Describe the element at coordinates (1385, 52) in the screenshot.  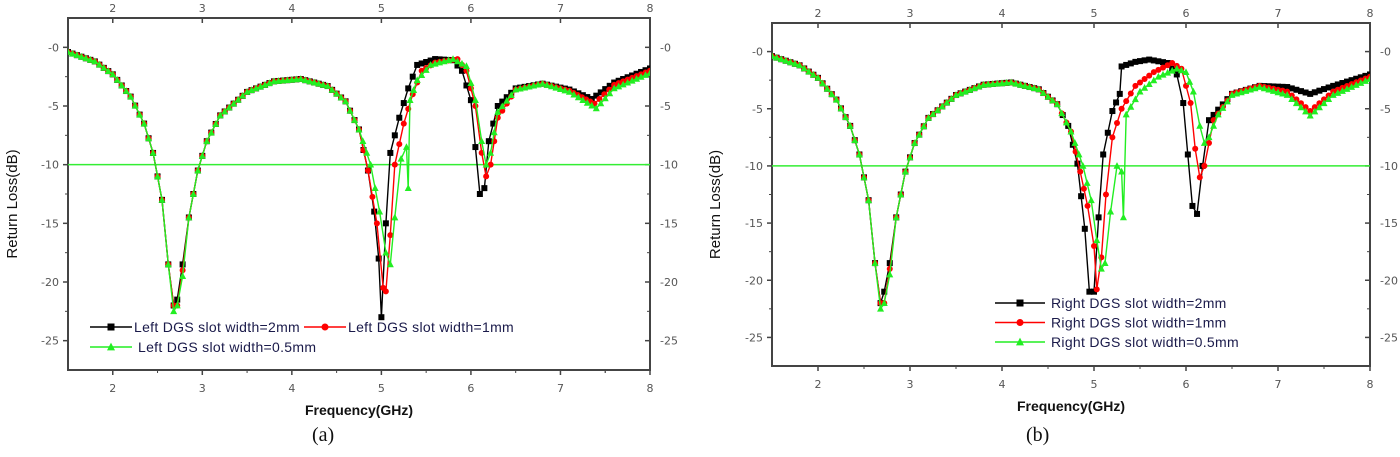
I see `y-tick-label-right: -0` at that location.